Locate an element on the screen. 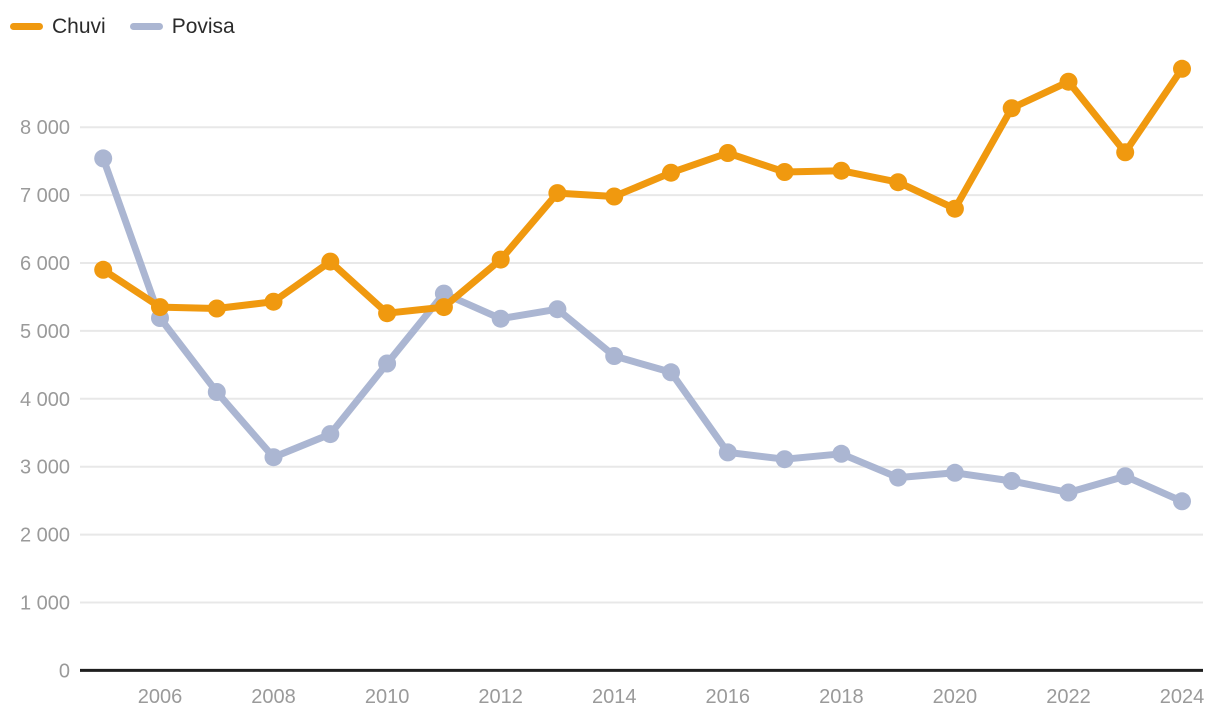  chuvi-point-2009 is located at coordinates (330, 261).